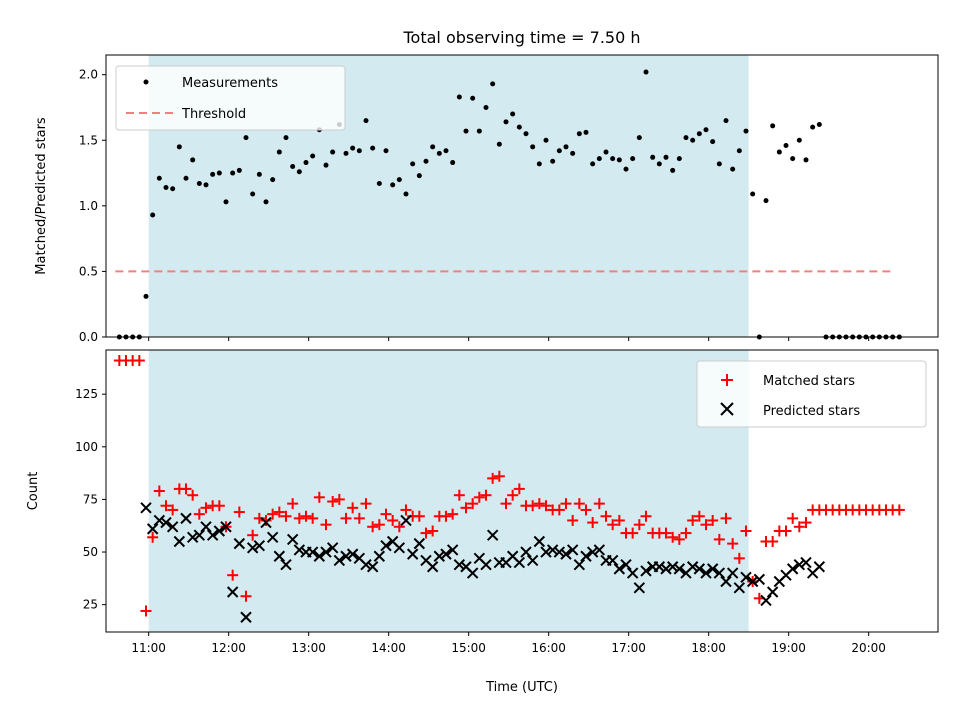  I want to click on legend-predicted-label: Predicted stars, so click(811, 411).